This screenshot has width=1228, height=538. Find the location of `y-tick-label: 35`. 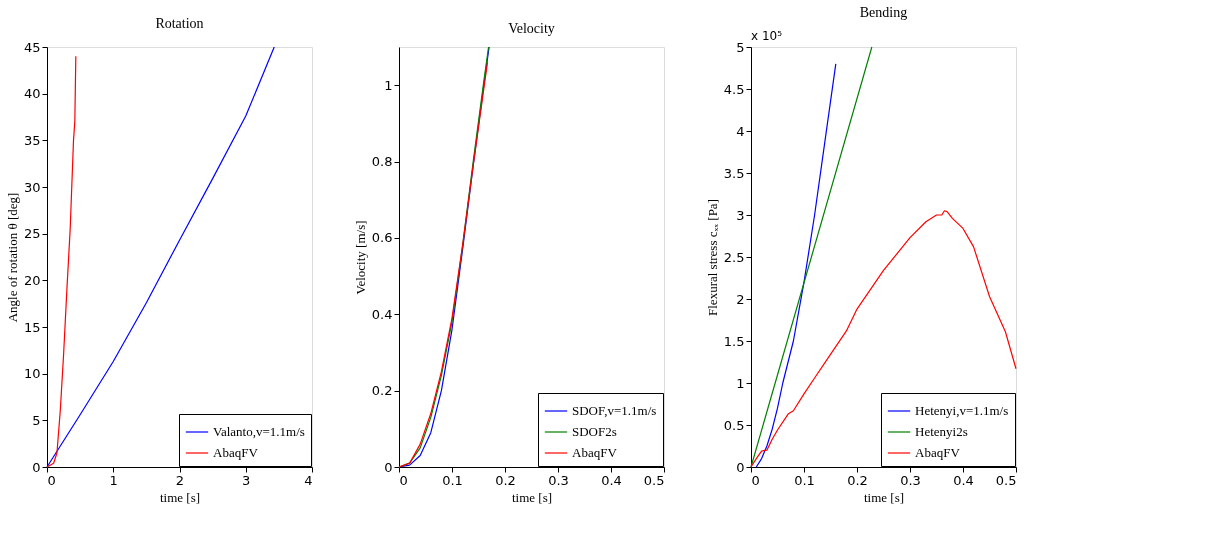

y-tick-label: 35 is located at coordinates (32, 140).